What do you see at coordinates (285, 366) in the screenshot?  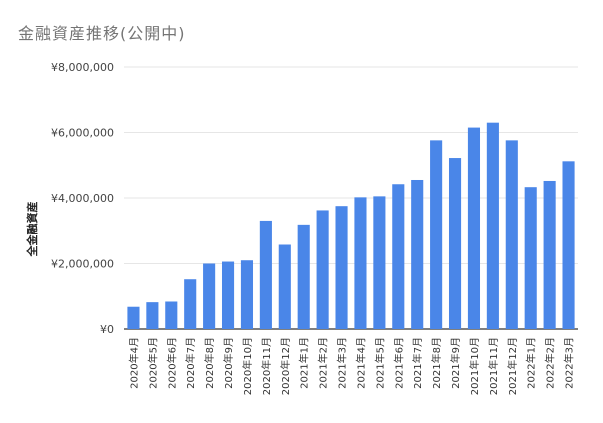 I see `x-category-label: 2020年12月` at bounding box center [285, 366].